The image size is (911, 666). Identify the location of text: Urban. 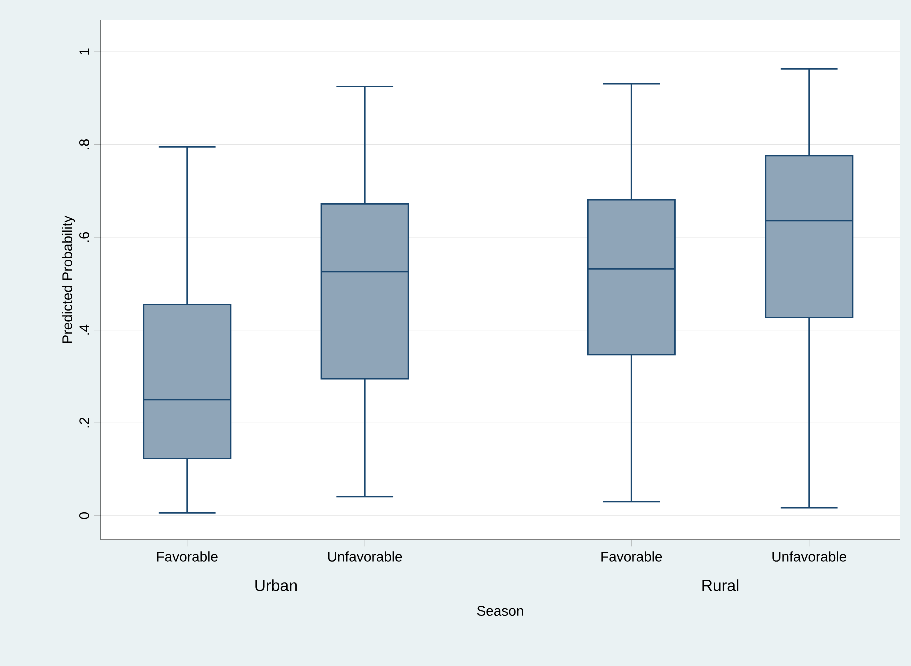
(276, 586).